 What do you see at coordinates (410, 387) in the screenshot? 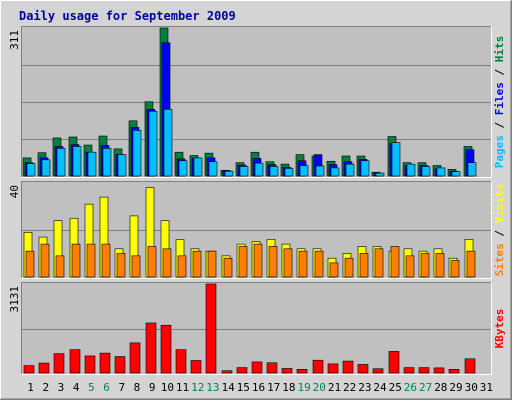
I see `x-tick-label-day-26: 26` at bounding box center [410, 387].